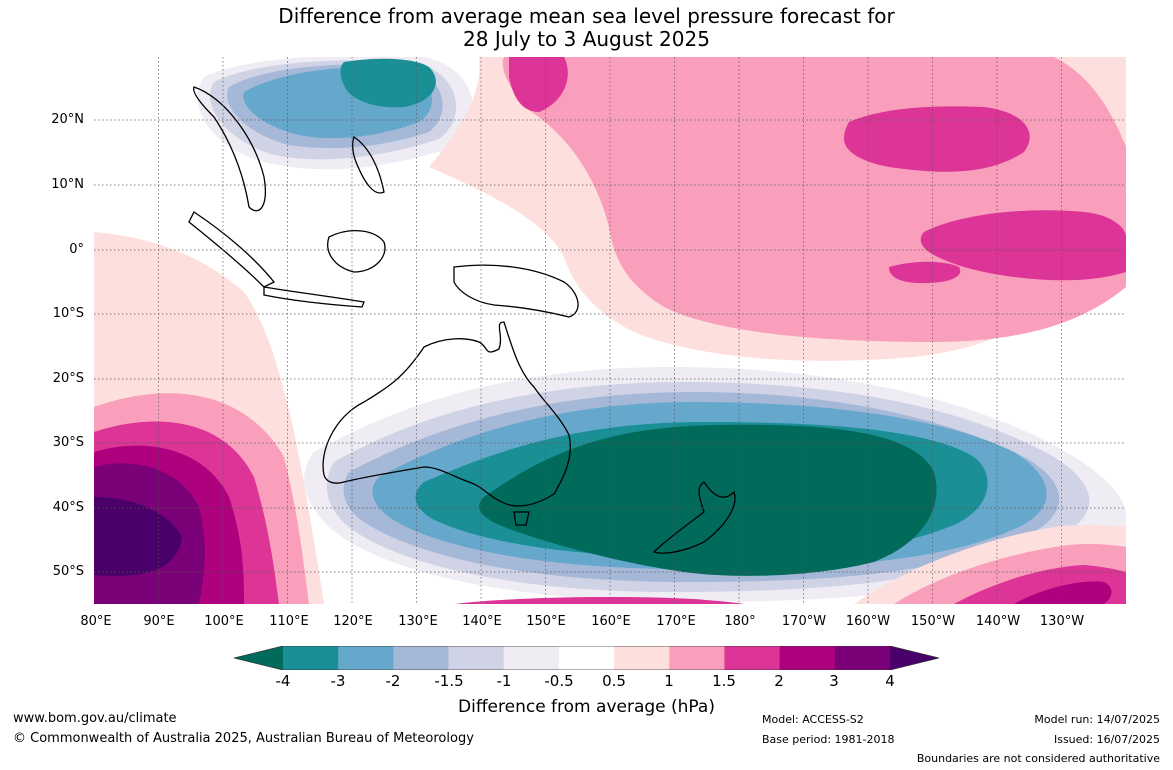 The width and height of the screenshot is (1173, 770). Describe the element at coordinates (68, 442) in the screenshot. I see `lat-label: 30°S` at that location.